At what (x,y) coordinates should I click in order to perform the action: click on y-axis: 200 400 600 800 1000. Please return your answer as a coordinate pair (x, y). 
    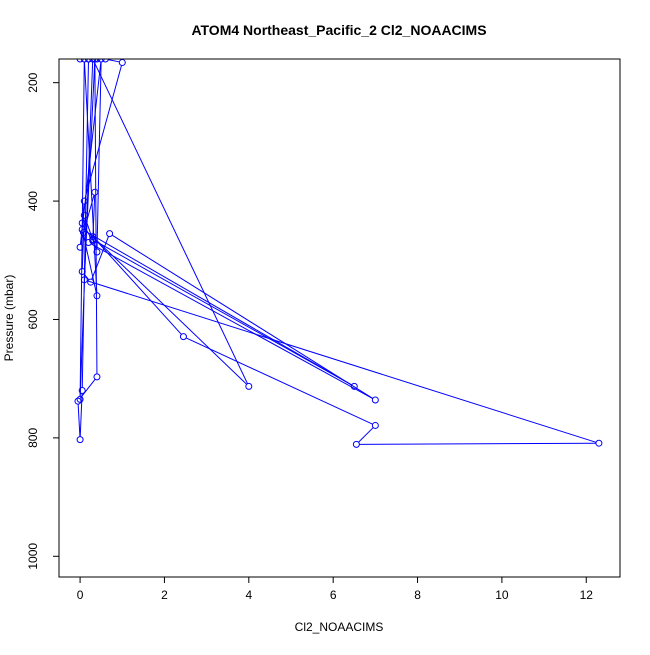
    Looking at the image, I should click on (43, 321).